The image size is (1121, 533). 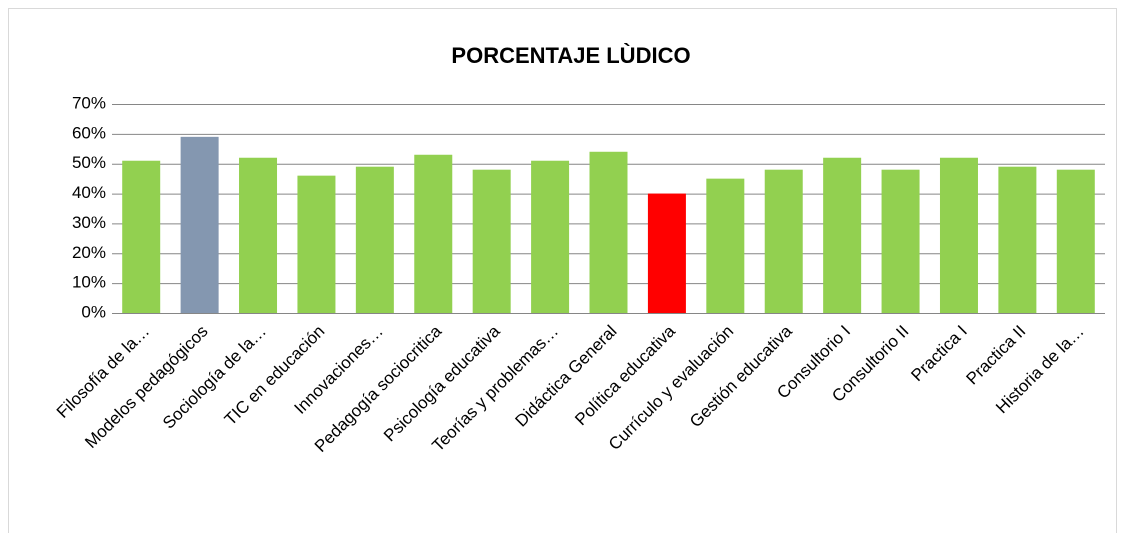 What do you see at coordinates (89, 192) in the screenshot?
I see `y-tick-label: 40%` at bounding box center [89, 192].